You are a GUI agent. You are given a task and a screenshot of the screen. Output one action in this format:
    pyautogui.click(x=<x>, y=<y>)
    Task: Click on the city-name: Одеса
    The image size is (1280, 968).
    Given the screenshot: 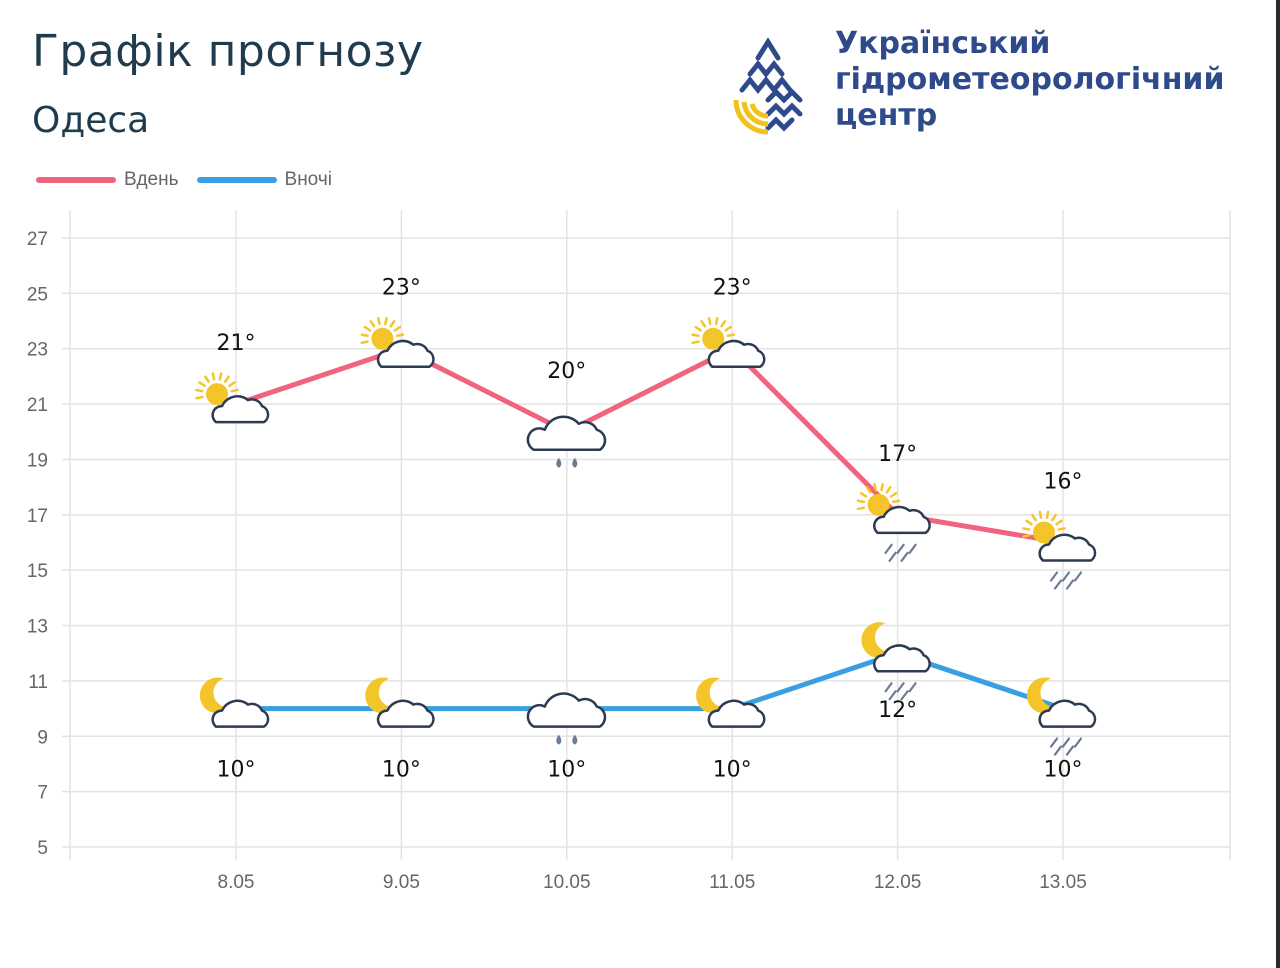 What is the action you would take?
    pyautogui.click(x=91, y=120)
    